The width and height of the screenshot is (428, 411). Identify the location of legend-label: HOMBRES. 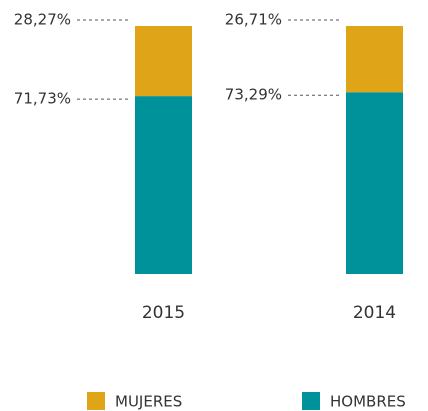
(368, 402).